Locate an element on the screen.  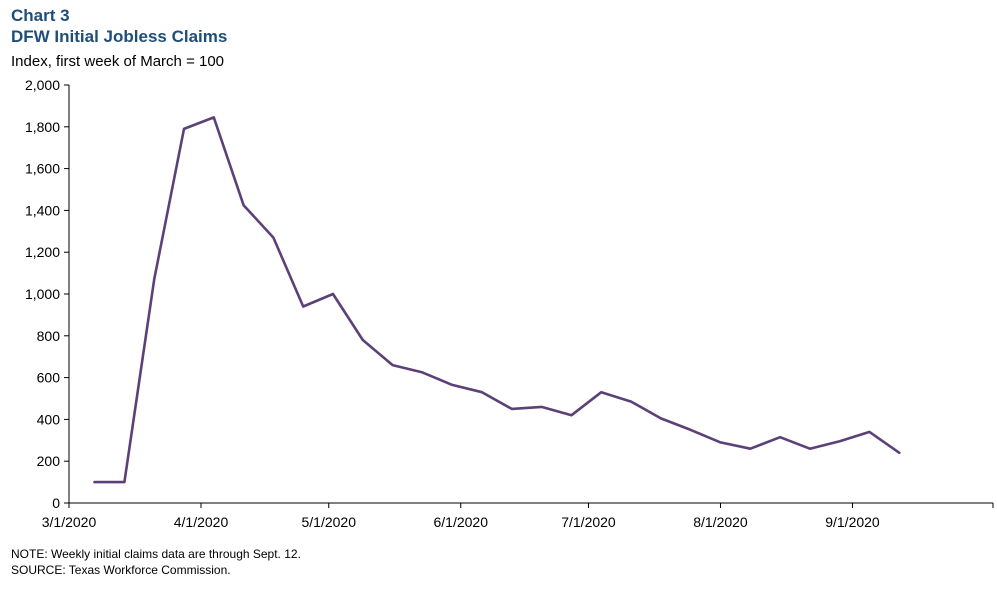
x-tick-label: 4/1/2020 is located at coordinates (201, 522).